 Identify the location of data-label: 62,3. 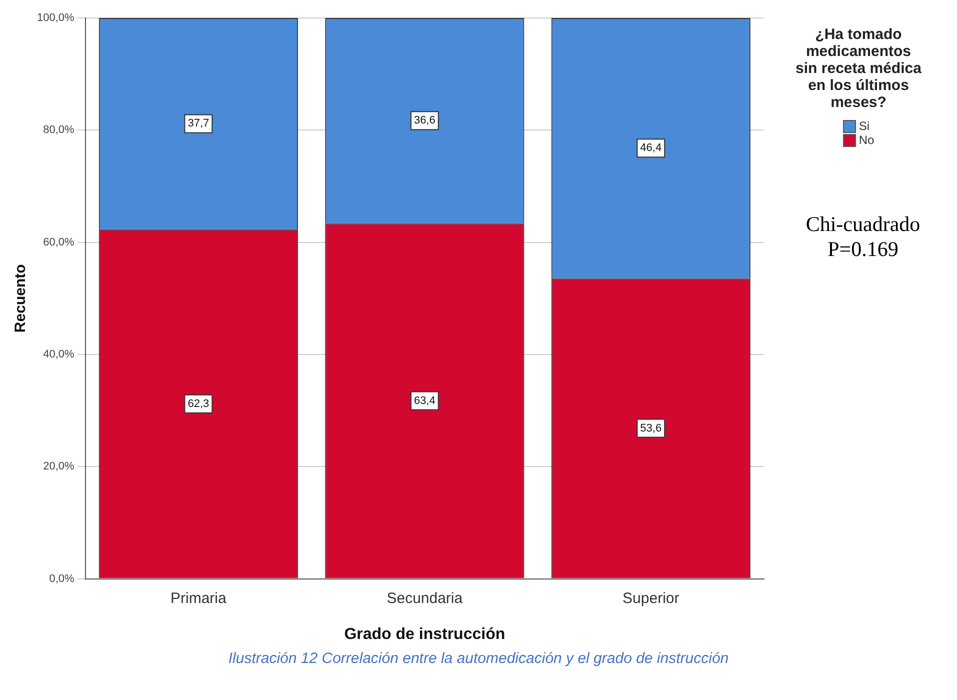
(199, 404).